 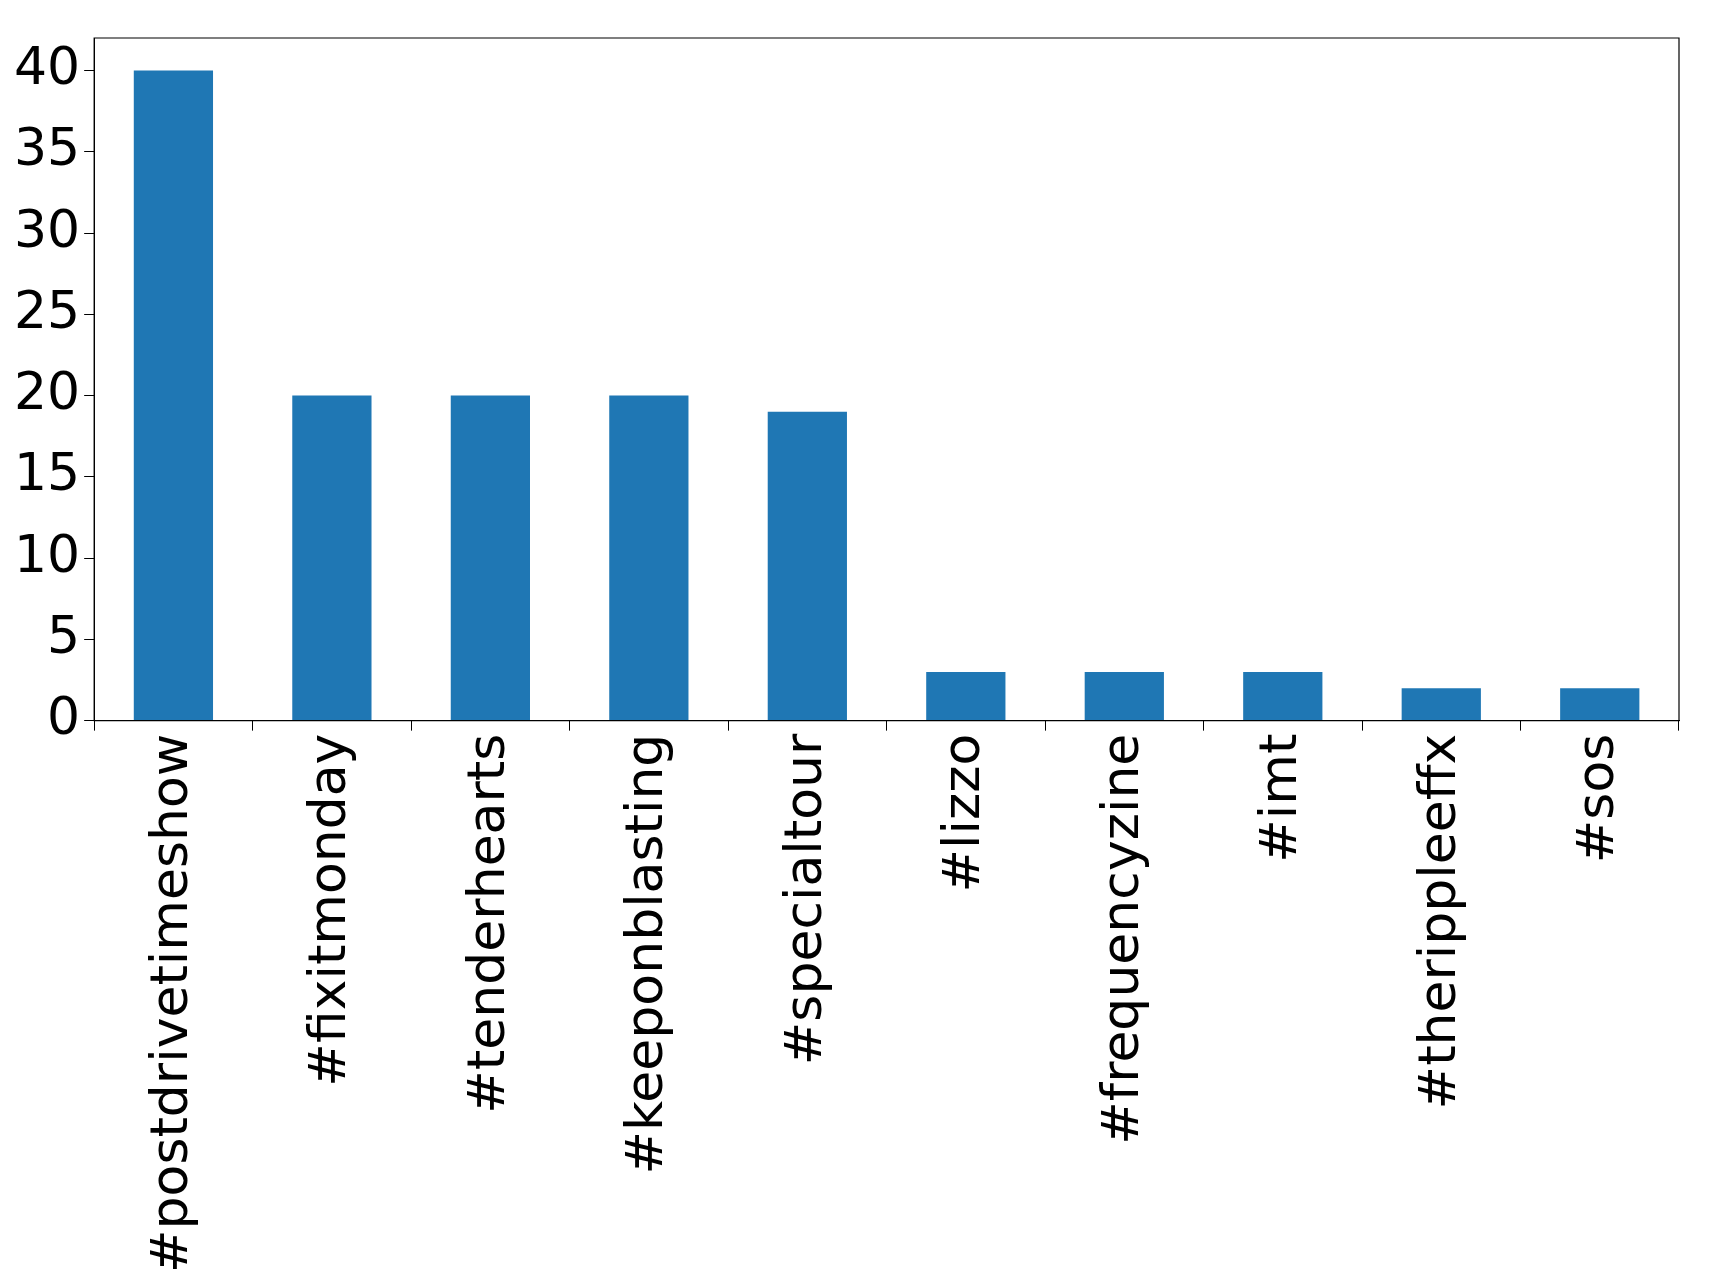 I want to click on y-tick-label: 35, so click(x=47, y=147).